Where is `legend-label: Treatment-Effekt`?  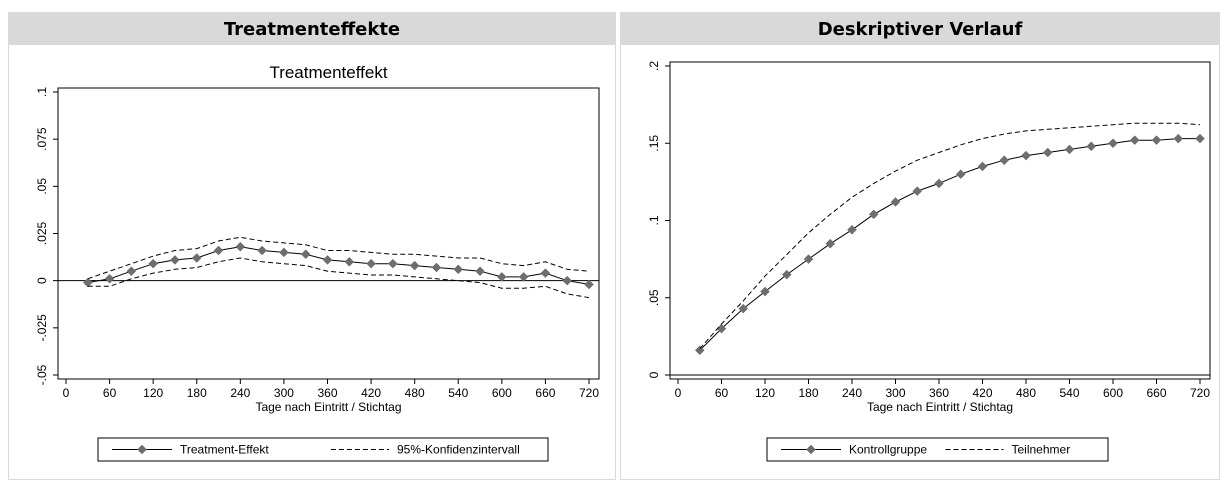 legend-label: Treatment-Effekt is located at coordinates (224, 450).